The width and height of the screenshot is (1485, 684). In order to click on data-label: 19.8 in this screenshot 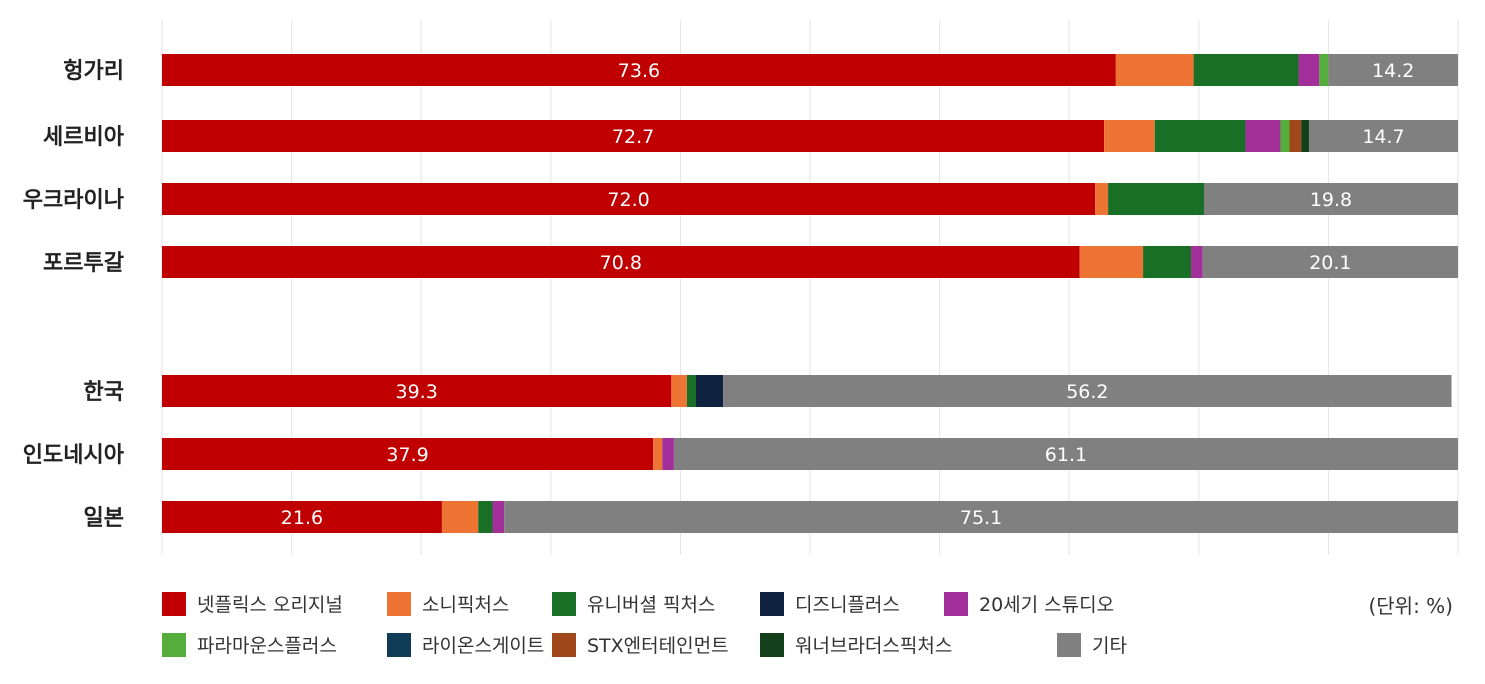, I will do `click(1331, 200)`.